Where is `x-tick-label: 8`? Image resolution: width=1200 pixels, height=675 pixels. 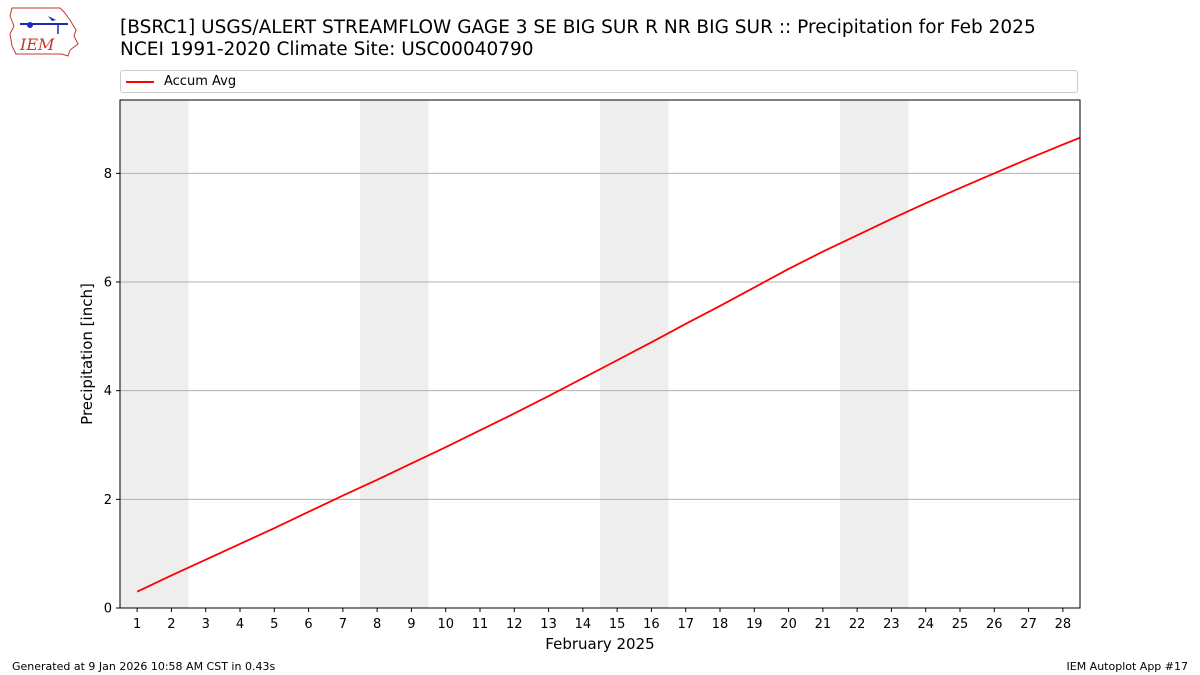 x-tick-label: 8 is located at coordinates (377, 624).